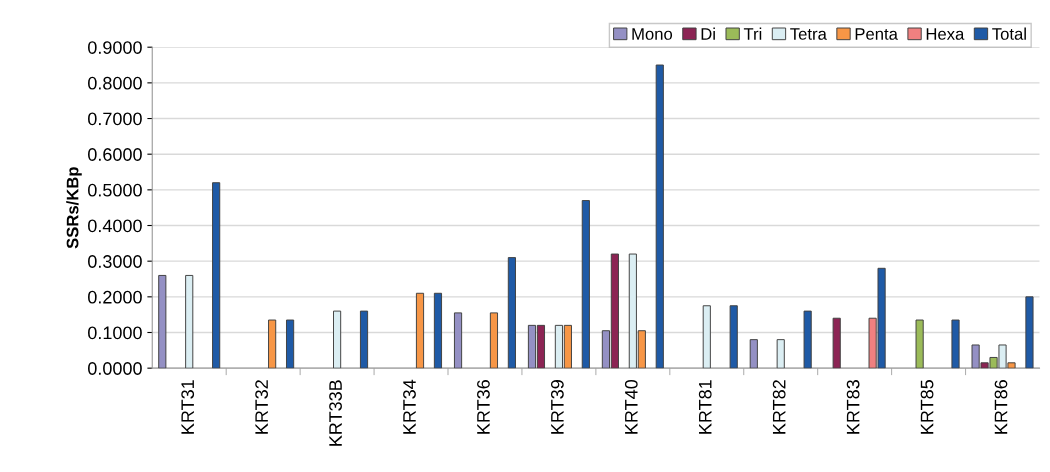  Describe the element at coordinates (708, 33) in the screenshot. I see `legend-label: Di` at that location.